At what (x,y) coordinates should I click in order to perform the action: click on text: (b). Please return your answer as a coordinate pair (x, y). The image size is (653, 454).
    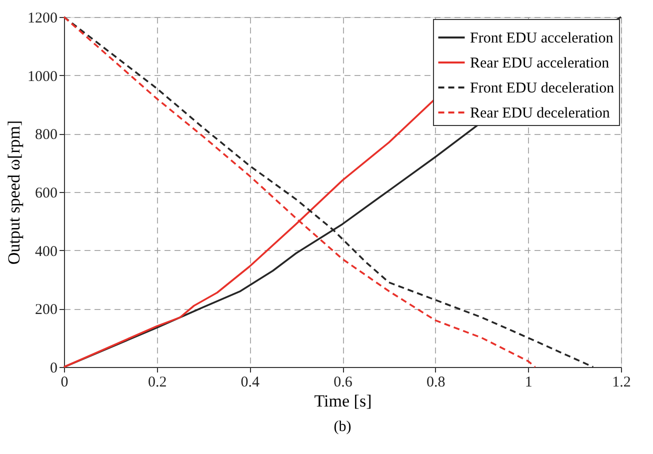
    Looking at the image, I should click on (343, 427).